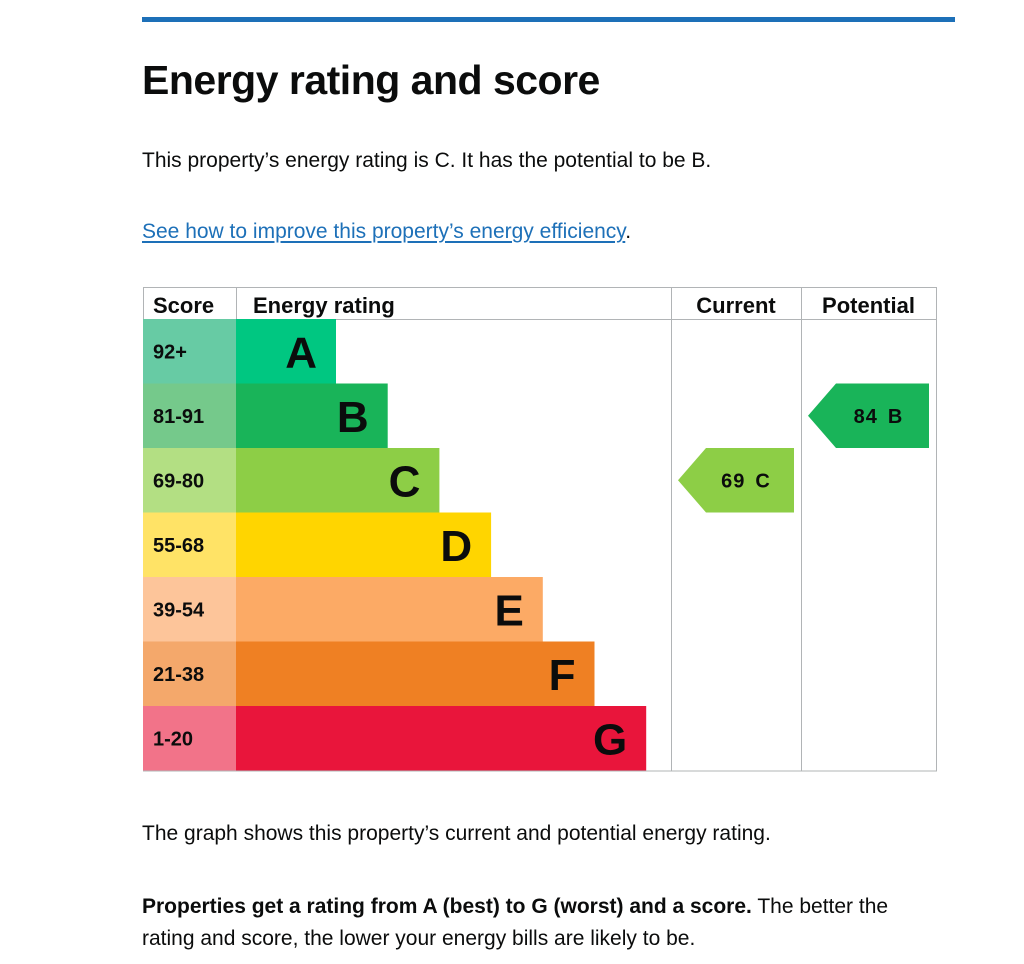 The width and height of the screenshot is (1024, 964). Describe the element at coordinates (736, 305) in the screenshot. I see `header-current: Current` at that location.